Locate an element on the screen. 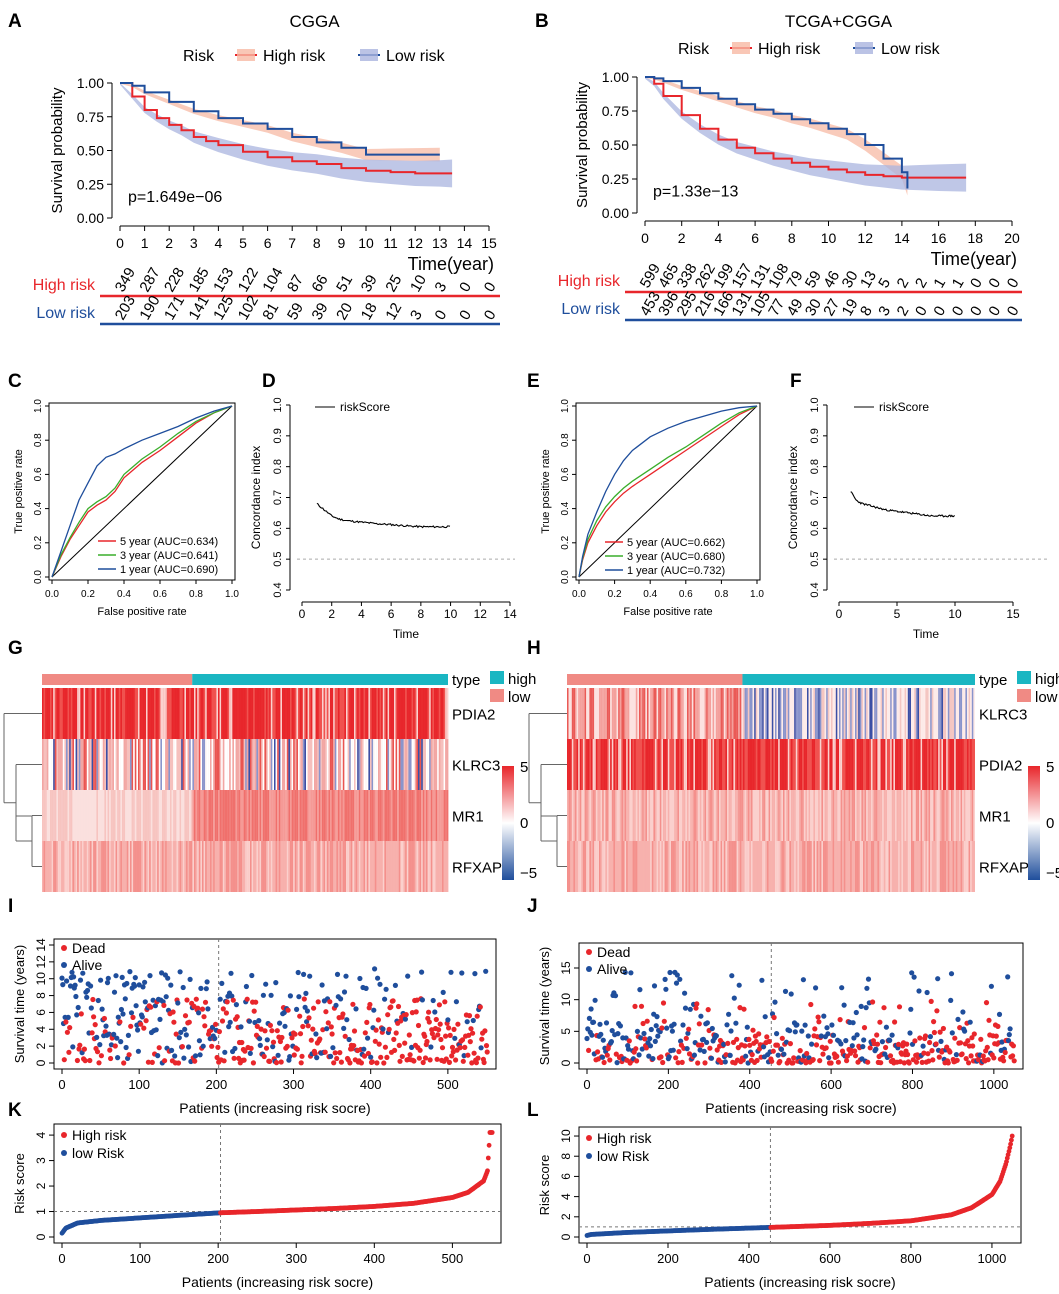 The width and height of the screenshot is (1059, 1294). risk-table-count: 2 is located at coordinates (903, 311).